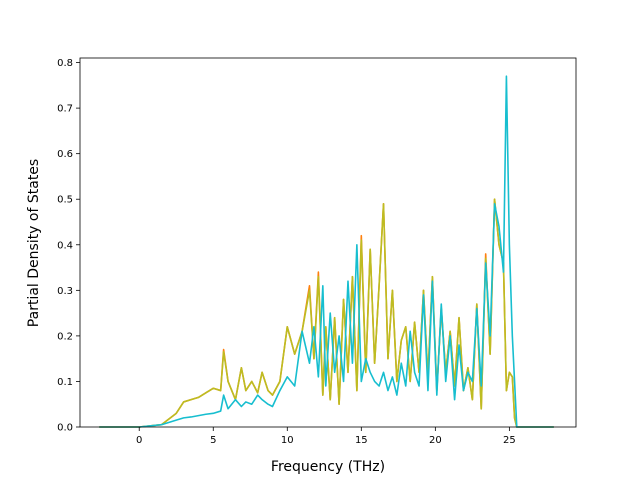 The width and height of the screenshot is (640, 480). Describe the element at coordinates (65, 245) in the screenshot. I see `y-tick-label: 0.4` at that location.